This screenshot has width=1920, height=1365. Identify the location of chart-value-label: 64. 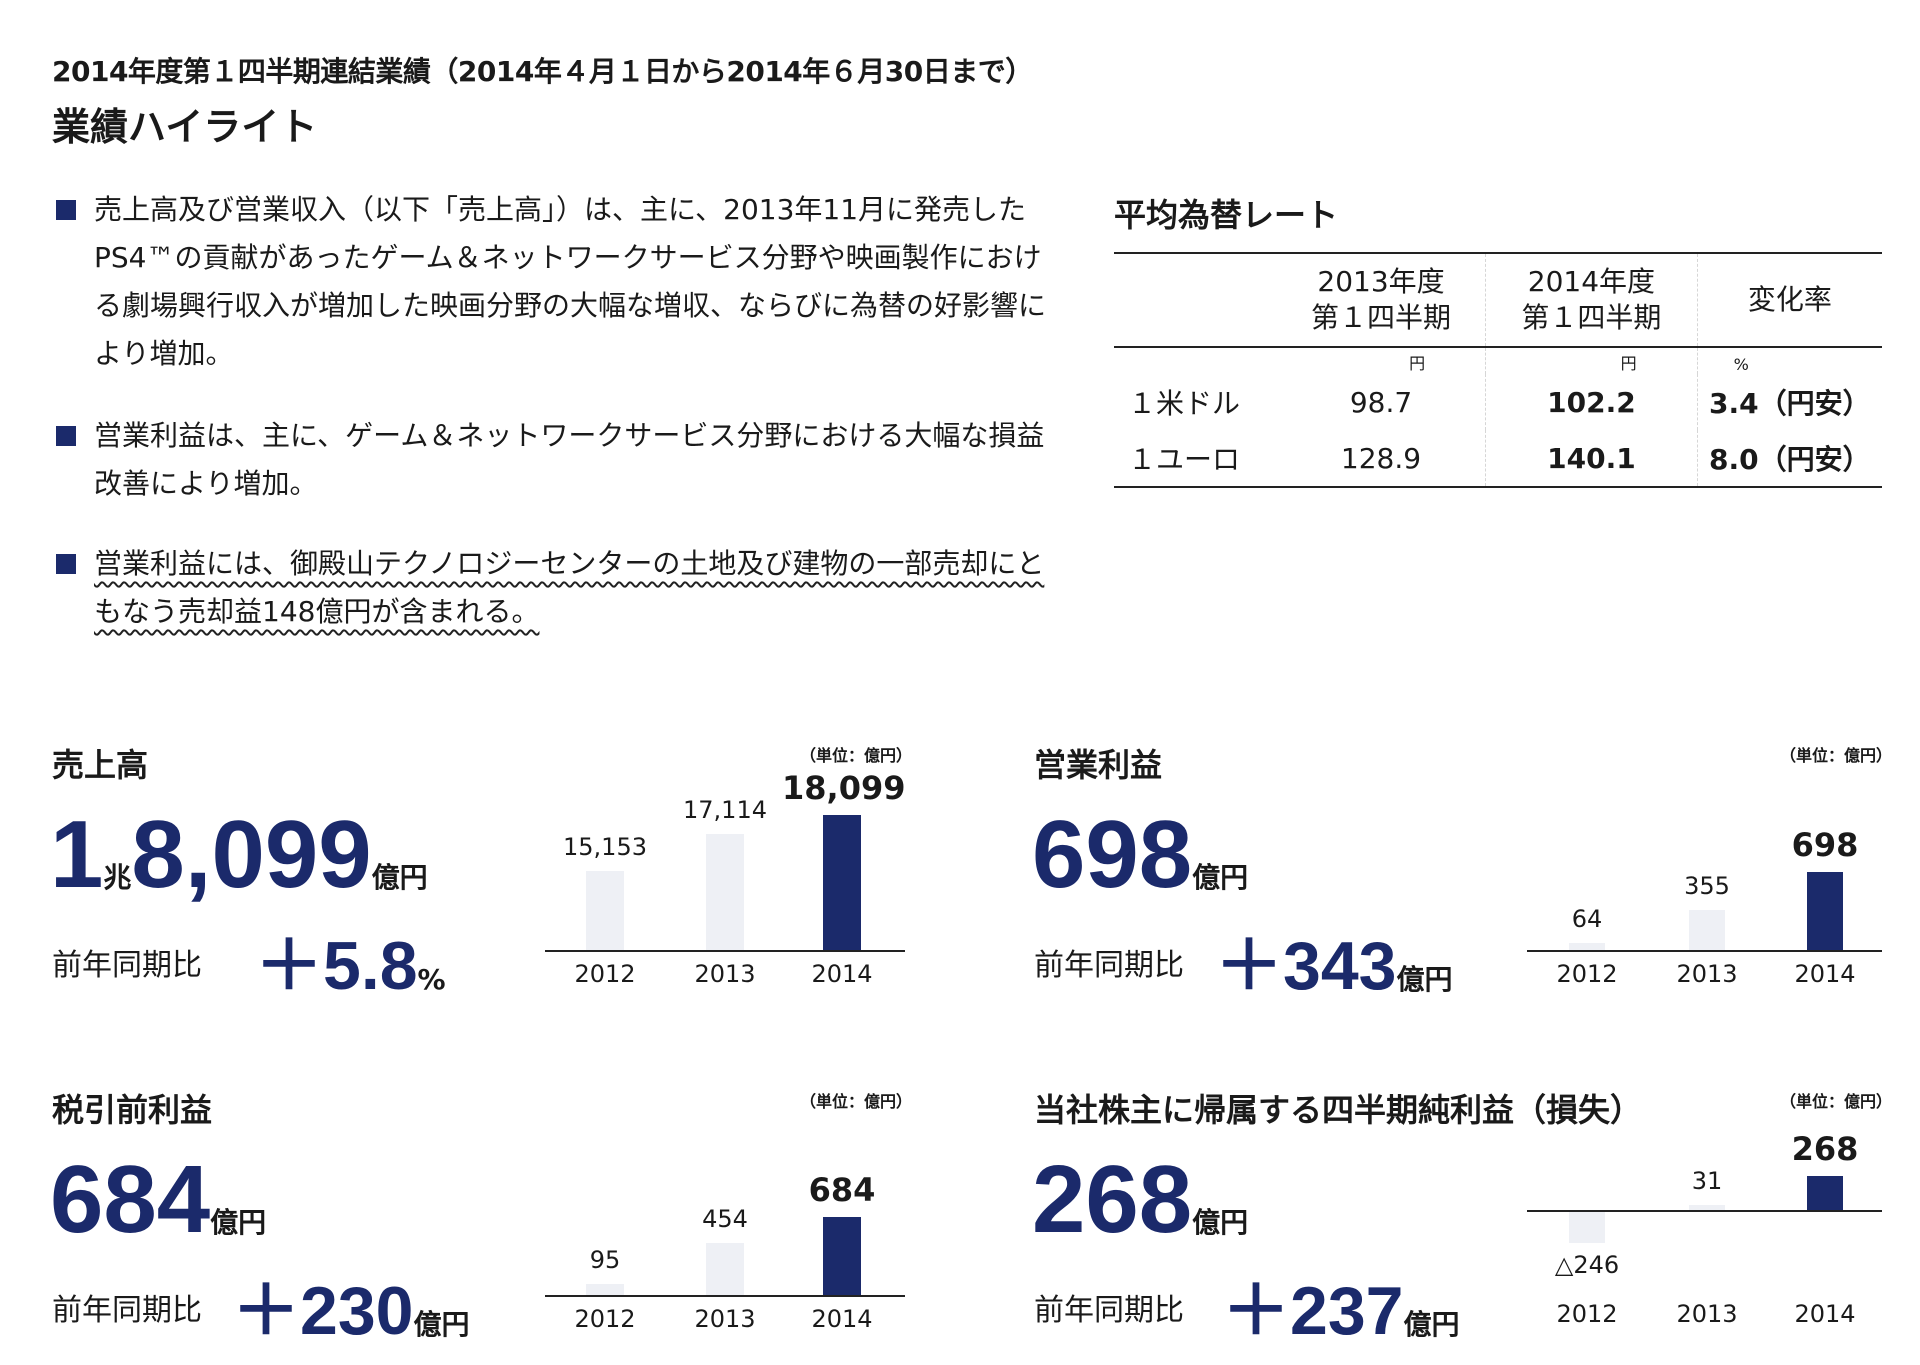
(1587, 918).